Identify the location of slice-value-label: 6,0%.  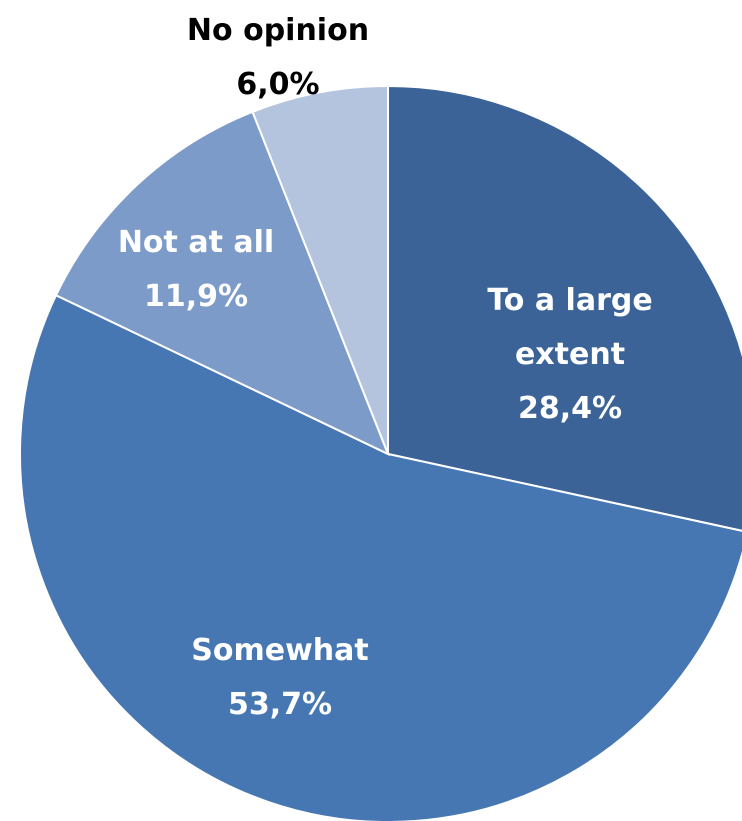
(277, 84).